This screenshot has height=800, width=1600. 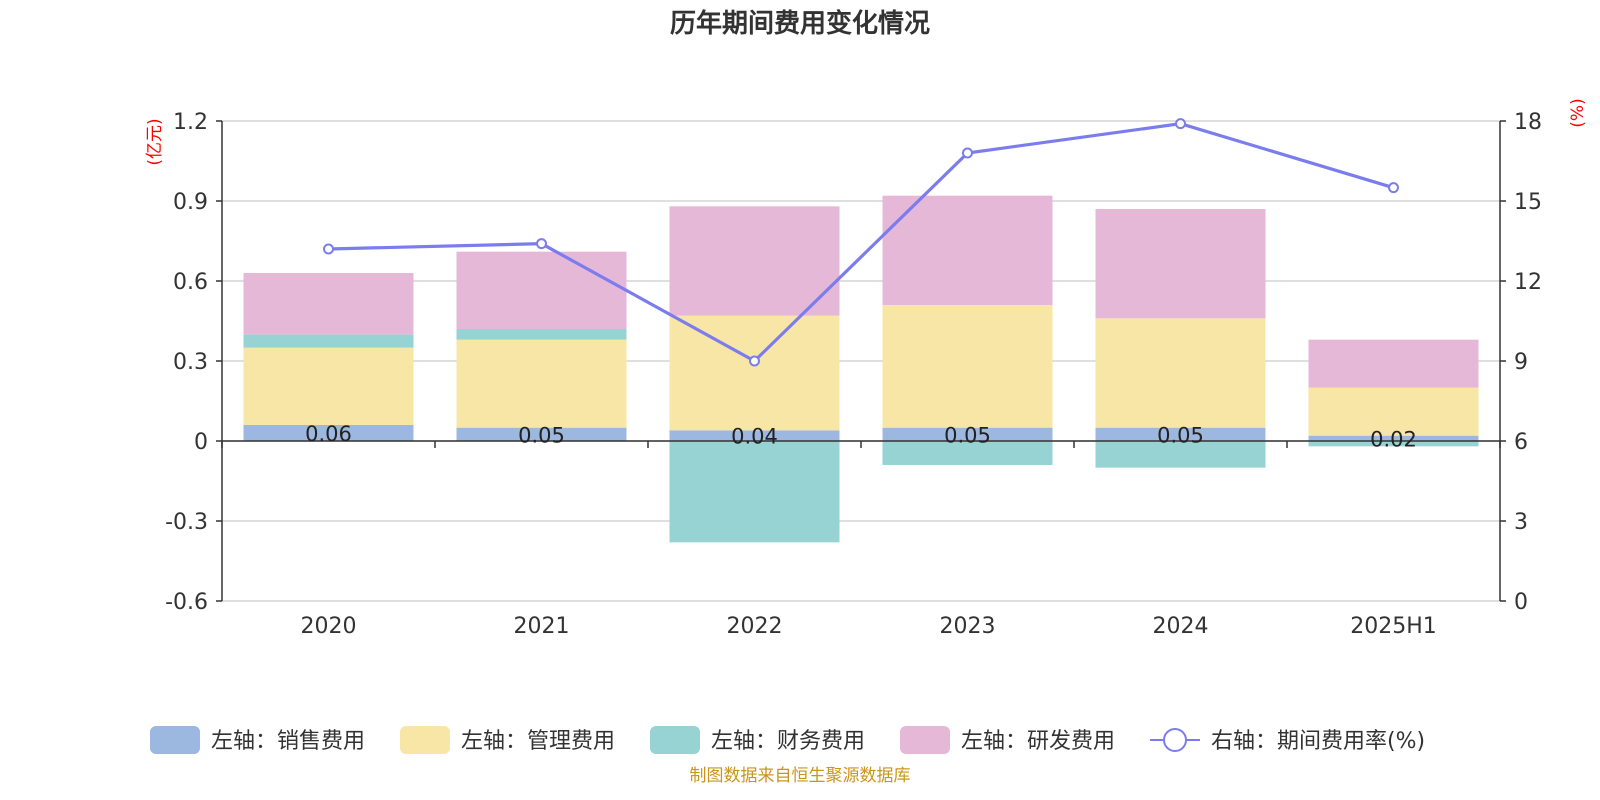 I want to click on legend: 左轴：销售费用 左轴：管理费用 左轴：财务费用 左轴：研发费用 右轴：期间费用率(%), so click(x=787, y=740).